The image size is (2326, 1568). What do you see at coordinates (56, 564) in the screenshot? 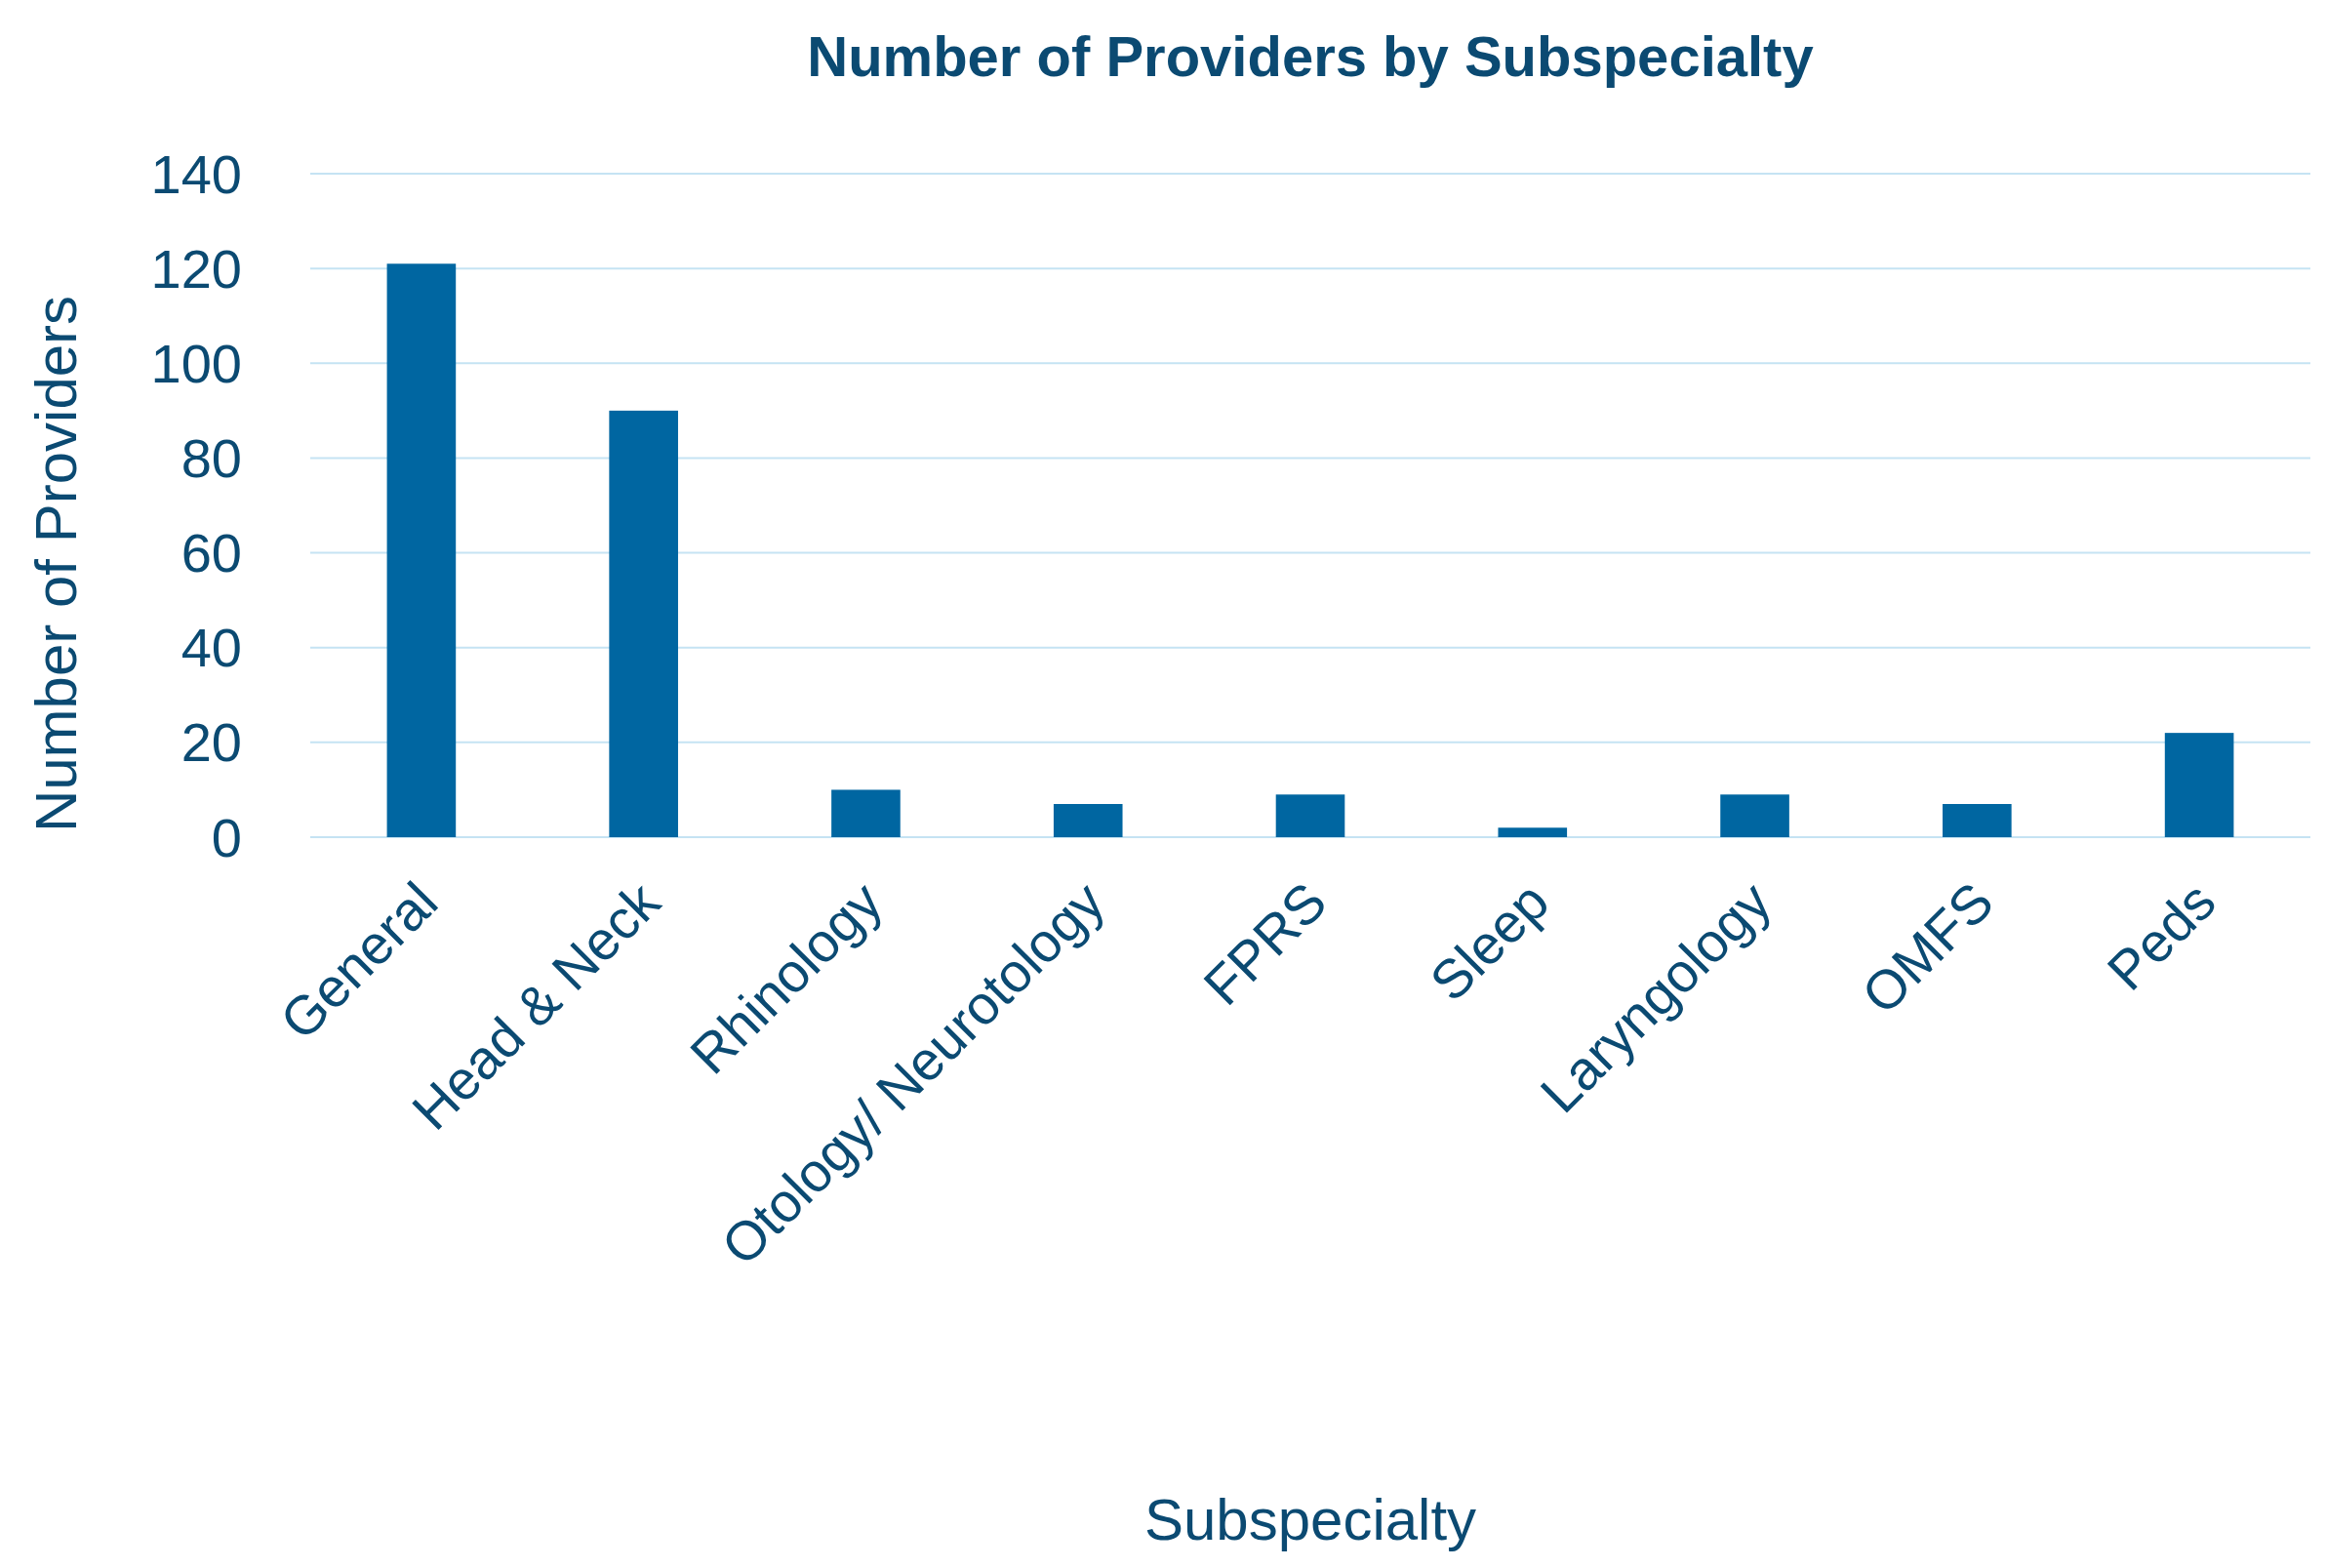
I see `y-axis-title: Number of Providers` at bounding box center [56, 564].